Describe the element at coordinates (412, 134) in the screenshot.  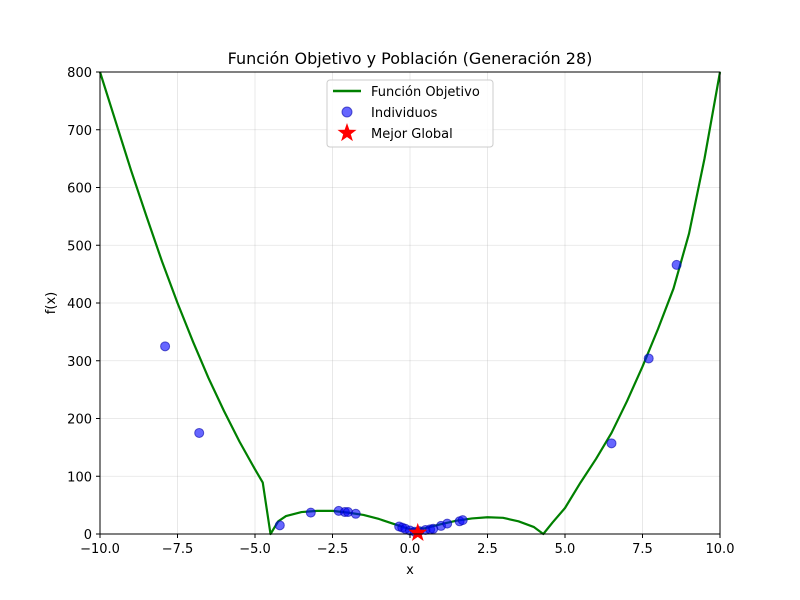
I see `legend-label-mejor-global: Mejor Global` at that location.